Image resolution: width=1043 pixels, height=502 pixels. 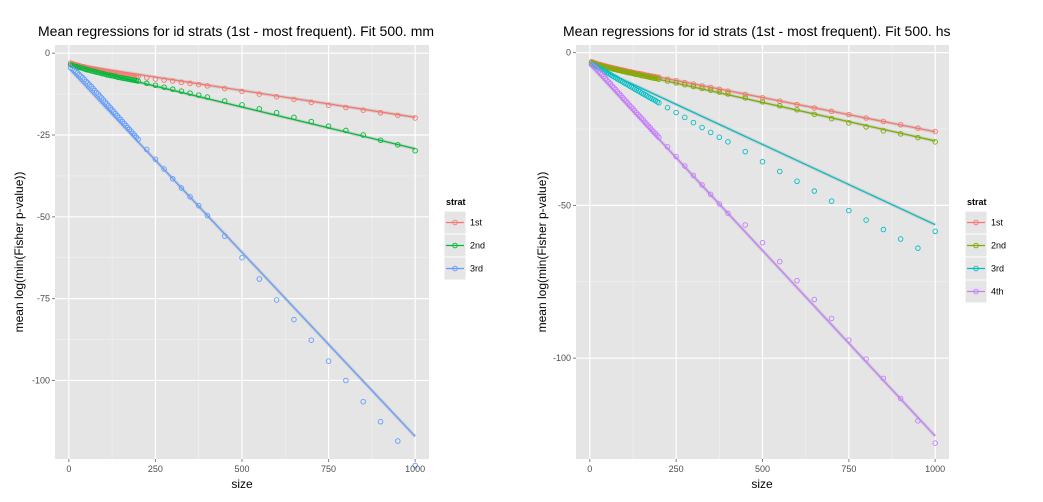 I want to click on y-axis-label: mean log(min(Fisher p-value)), so click(x=542, y=252).